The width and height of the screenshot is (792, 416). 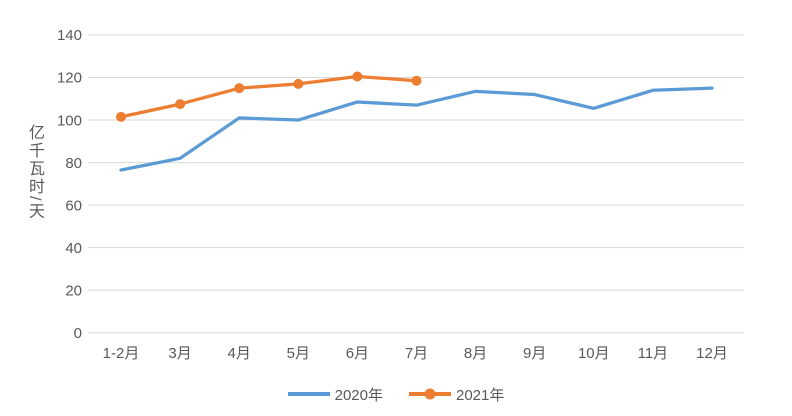 What do you see at coordinates (475, 353) in the screenshot?
I see `x-tick-label-8月: 8月` at bounding box center [475, 353].